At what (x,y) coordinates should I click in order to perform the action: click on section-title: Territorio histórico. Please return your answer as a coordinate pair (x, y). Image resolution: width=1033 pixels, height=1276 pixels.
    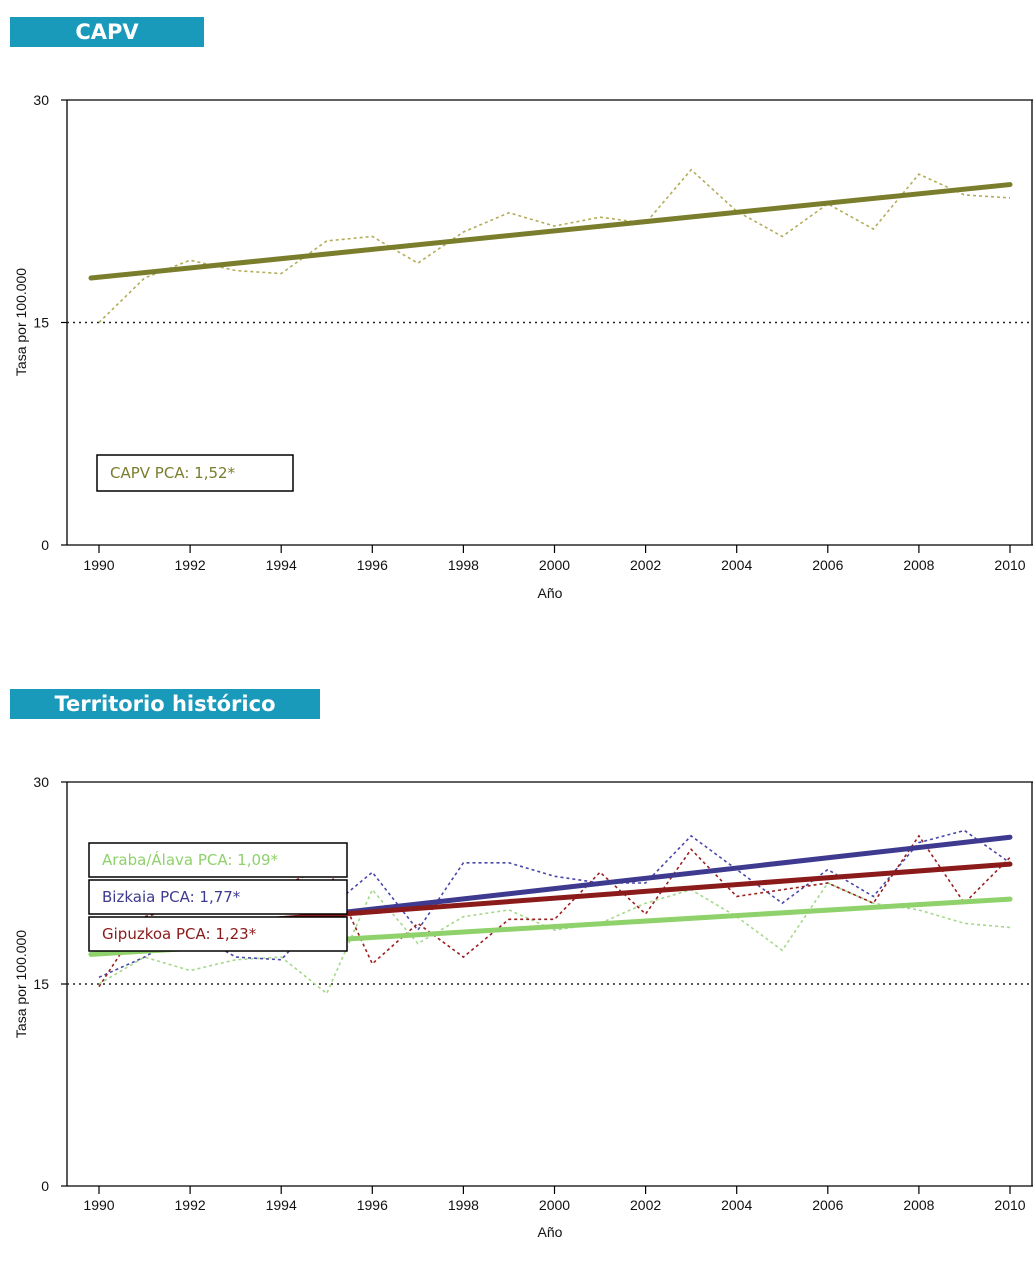
    Looking at the image, I should click on (165, 704).